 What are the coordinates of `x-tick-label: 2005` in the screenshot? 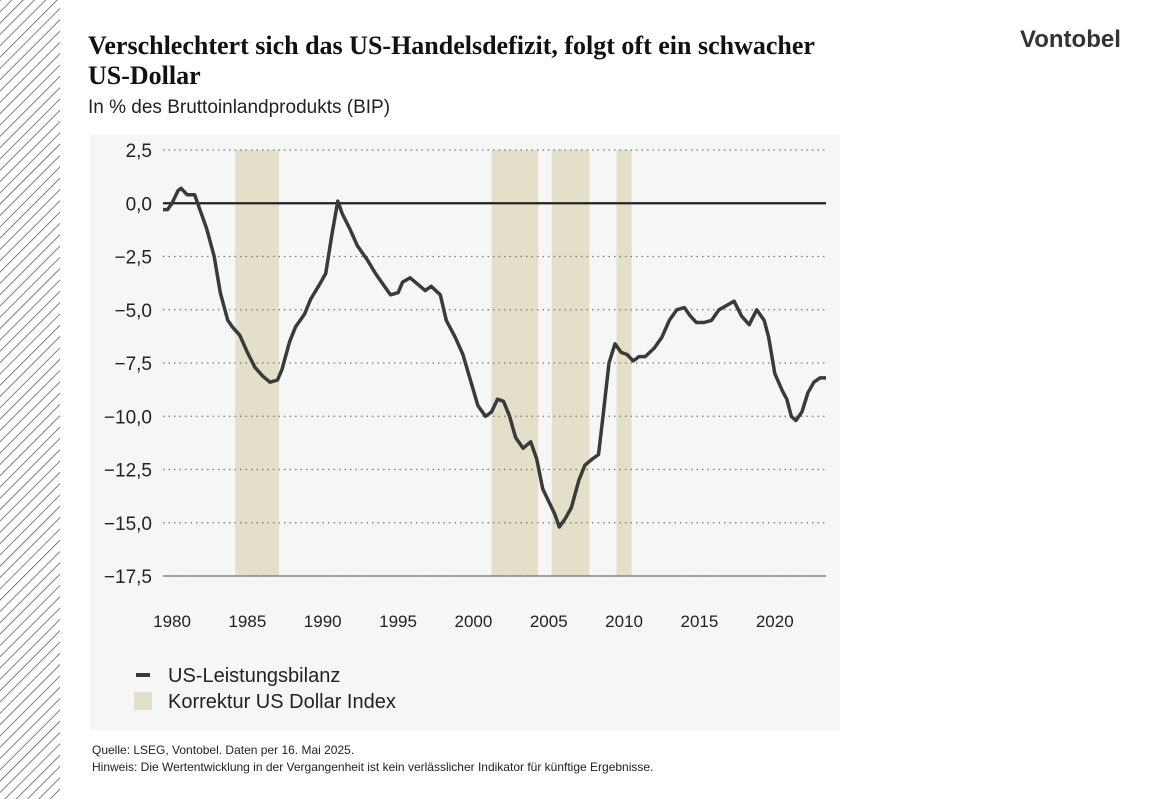 It's located at (549, 621).